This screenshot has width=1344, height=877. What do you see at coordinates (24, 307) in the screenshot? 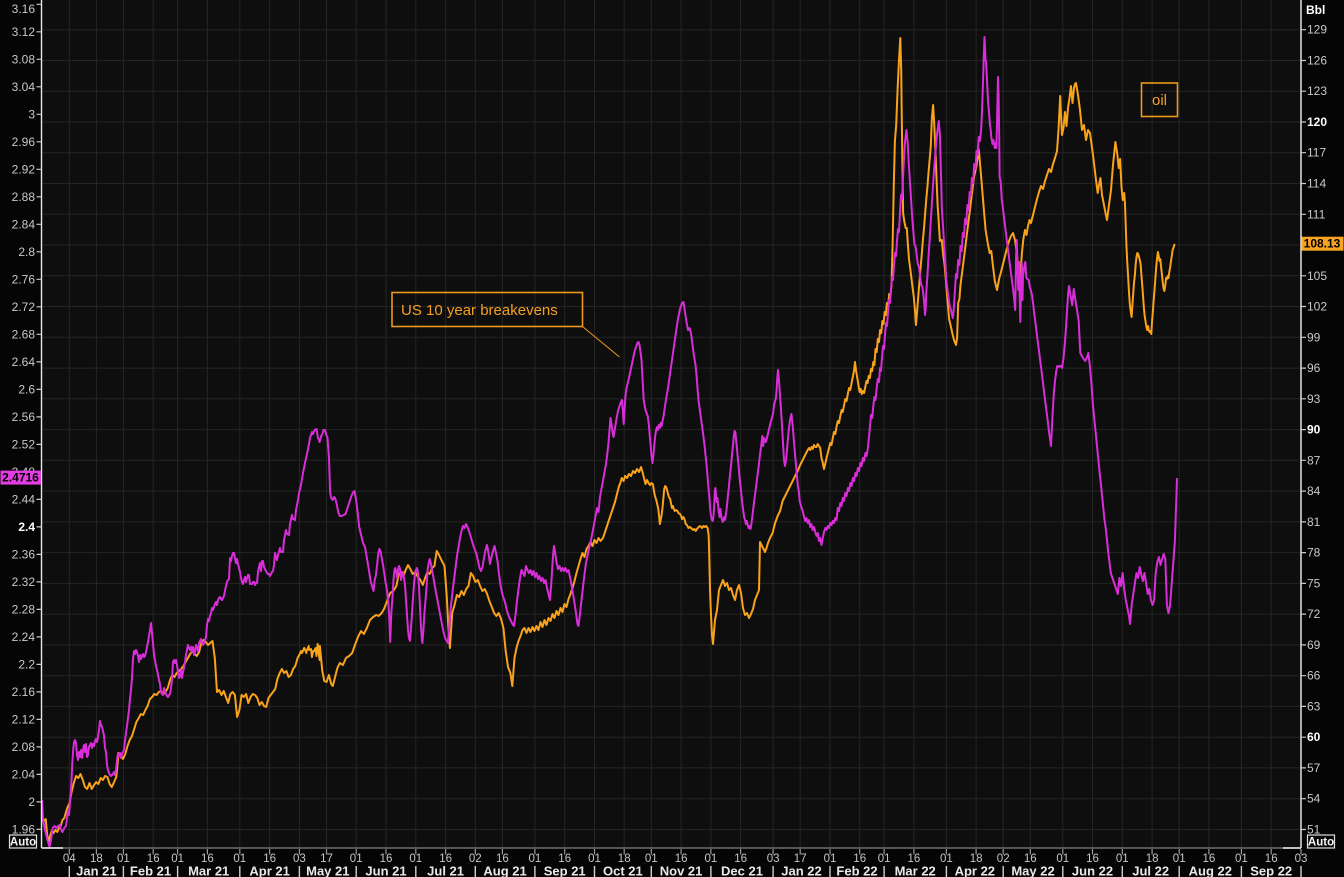
I see `svg-text: 2.72` at bounding box center [24, 307].